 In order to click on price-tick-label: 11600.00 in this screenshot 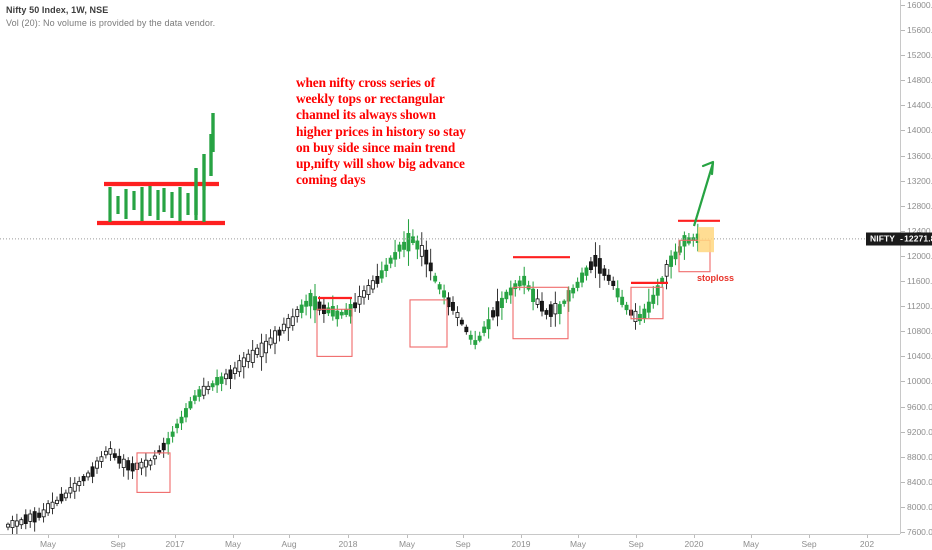, I will do `click(919, 281)`.